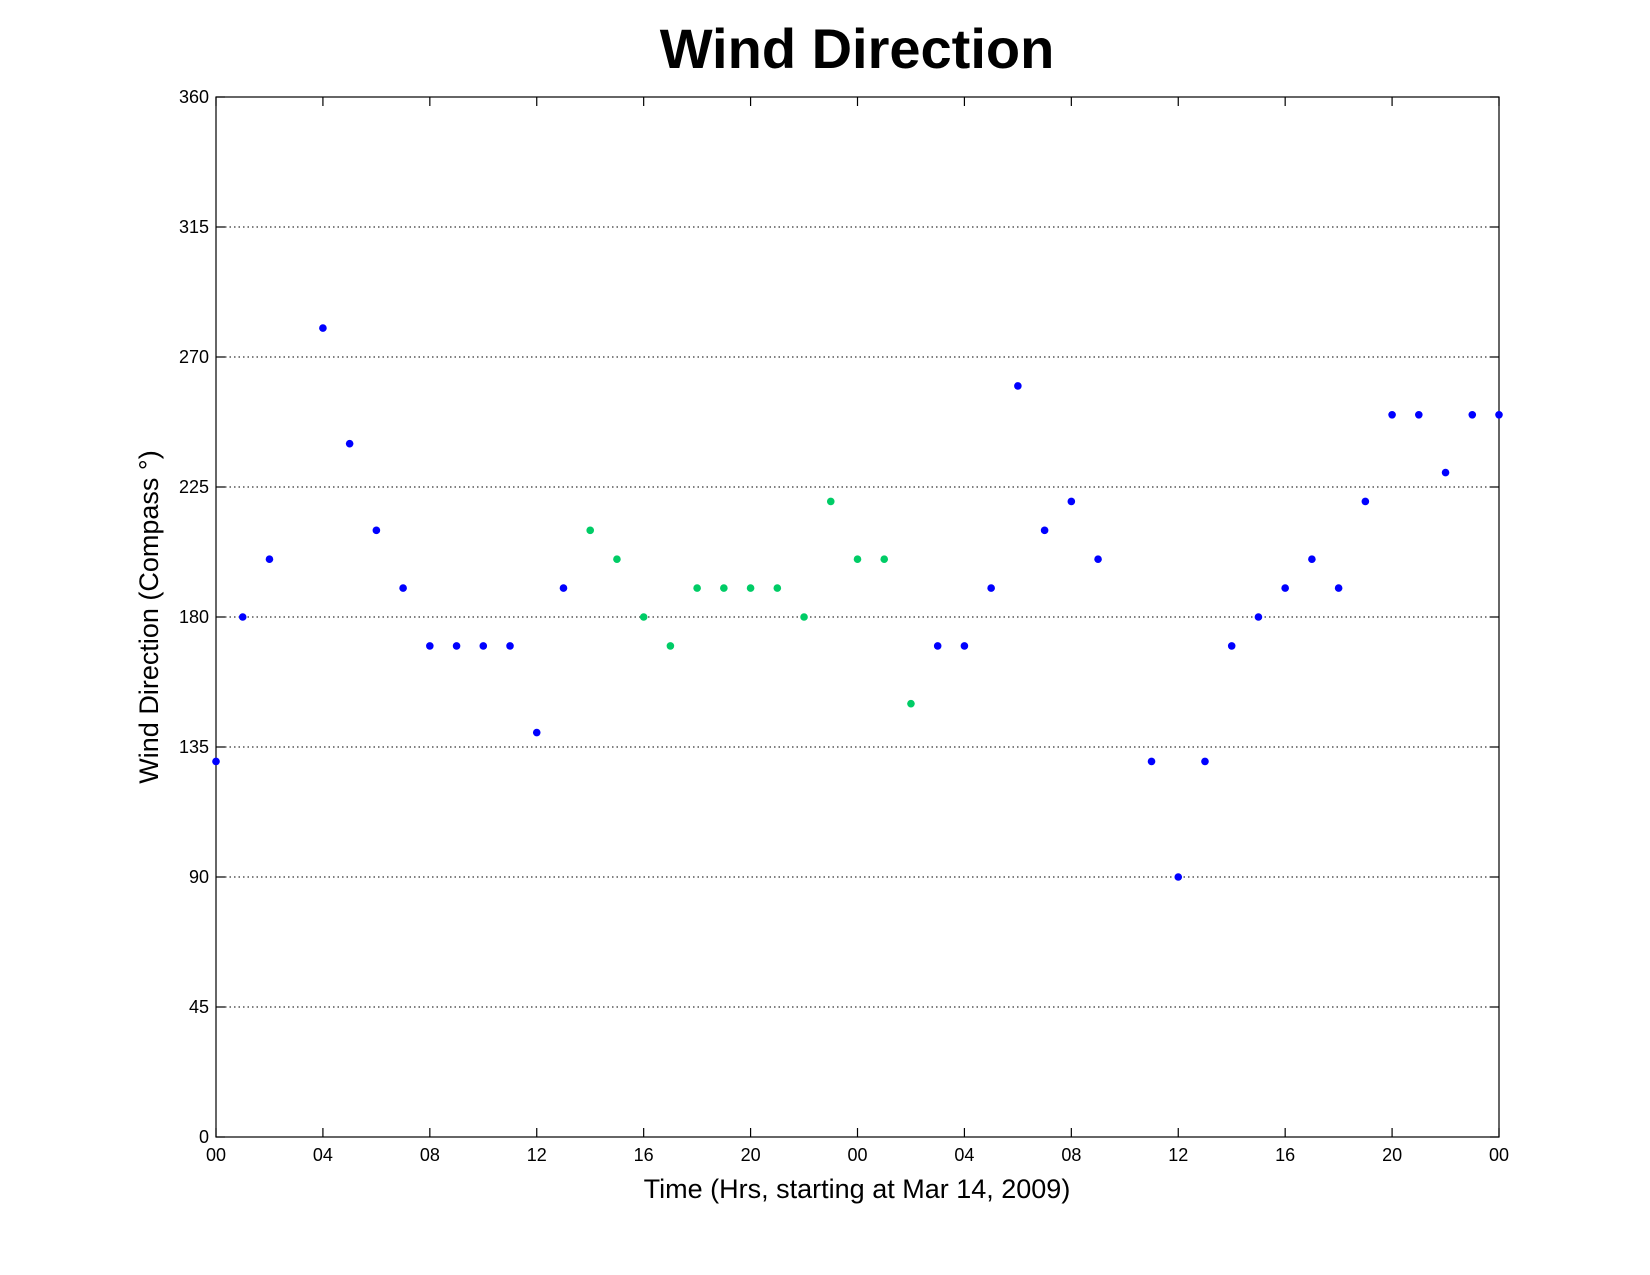 The height and width of the screenshot is (1275, 1650). I want to click on y-tick-label: 90, so click(199, 877).